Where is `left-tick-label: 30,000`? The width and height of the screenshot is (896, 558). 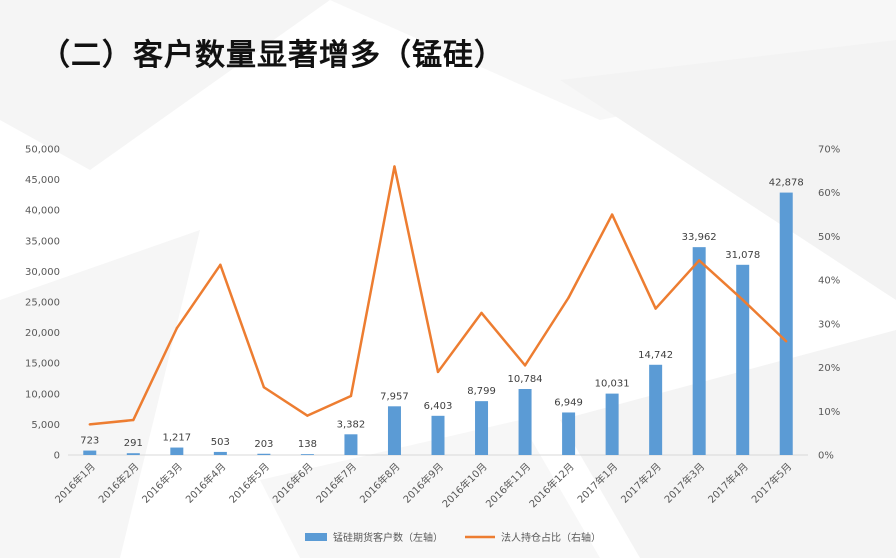
left-tick-label: 30,000 is located at coordinates (42, 272).